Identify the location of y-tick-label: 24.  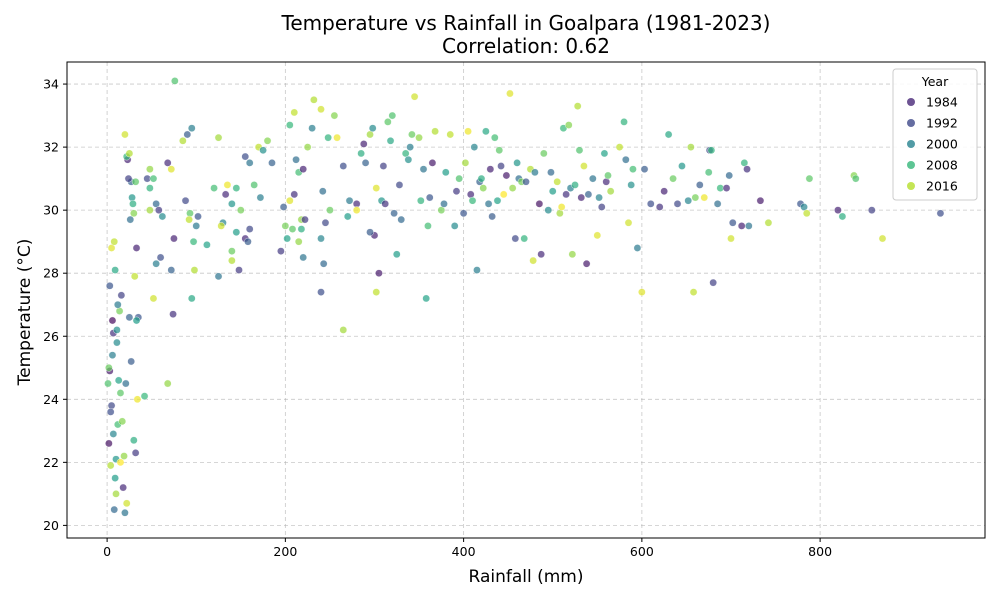
(51, 399).